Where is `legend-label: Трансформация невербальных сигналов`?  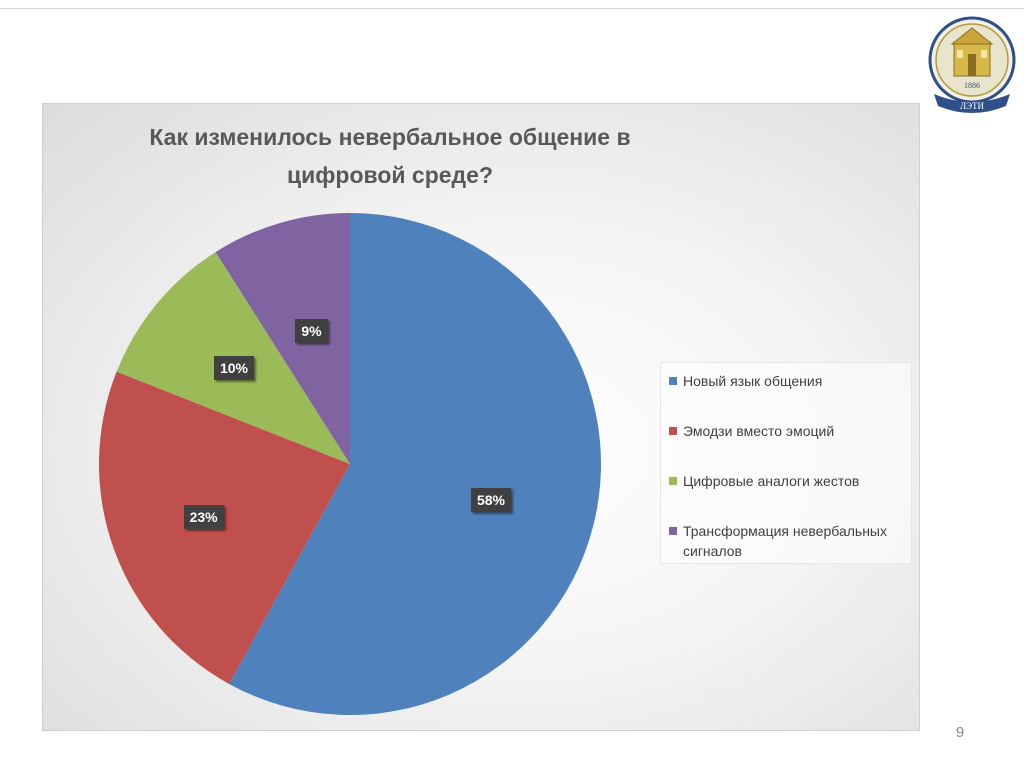
legend-label: Трансформация невербальных сигналов is located at coordinates (785, 541).